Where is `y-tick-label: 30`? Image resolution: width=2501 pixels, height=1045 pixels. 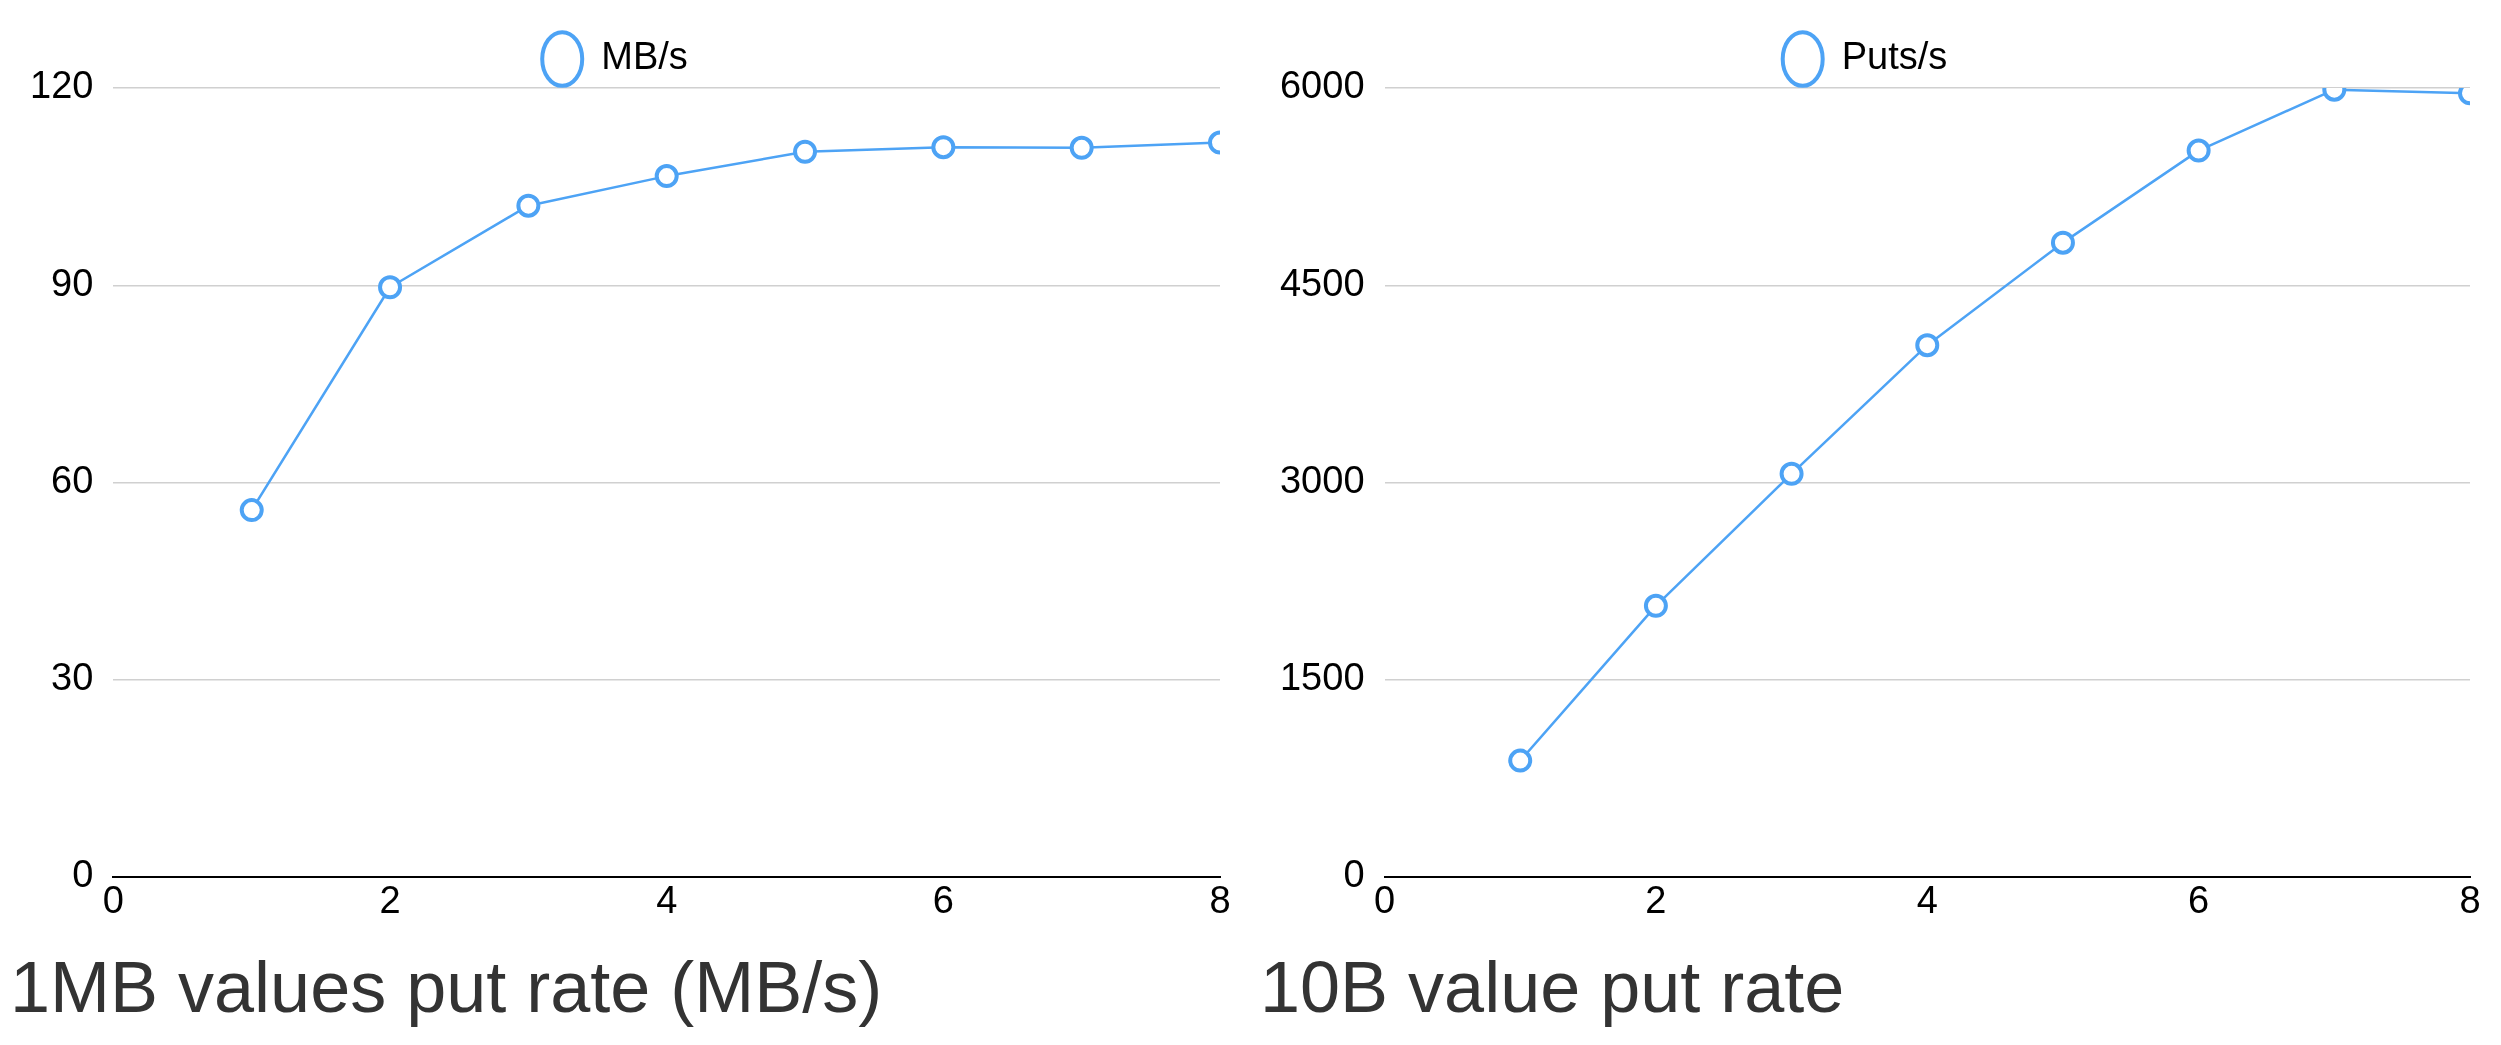
y-tick-label: 30 is located at coordinates (72, 677).